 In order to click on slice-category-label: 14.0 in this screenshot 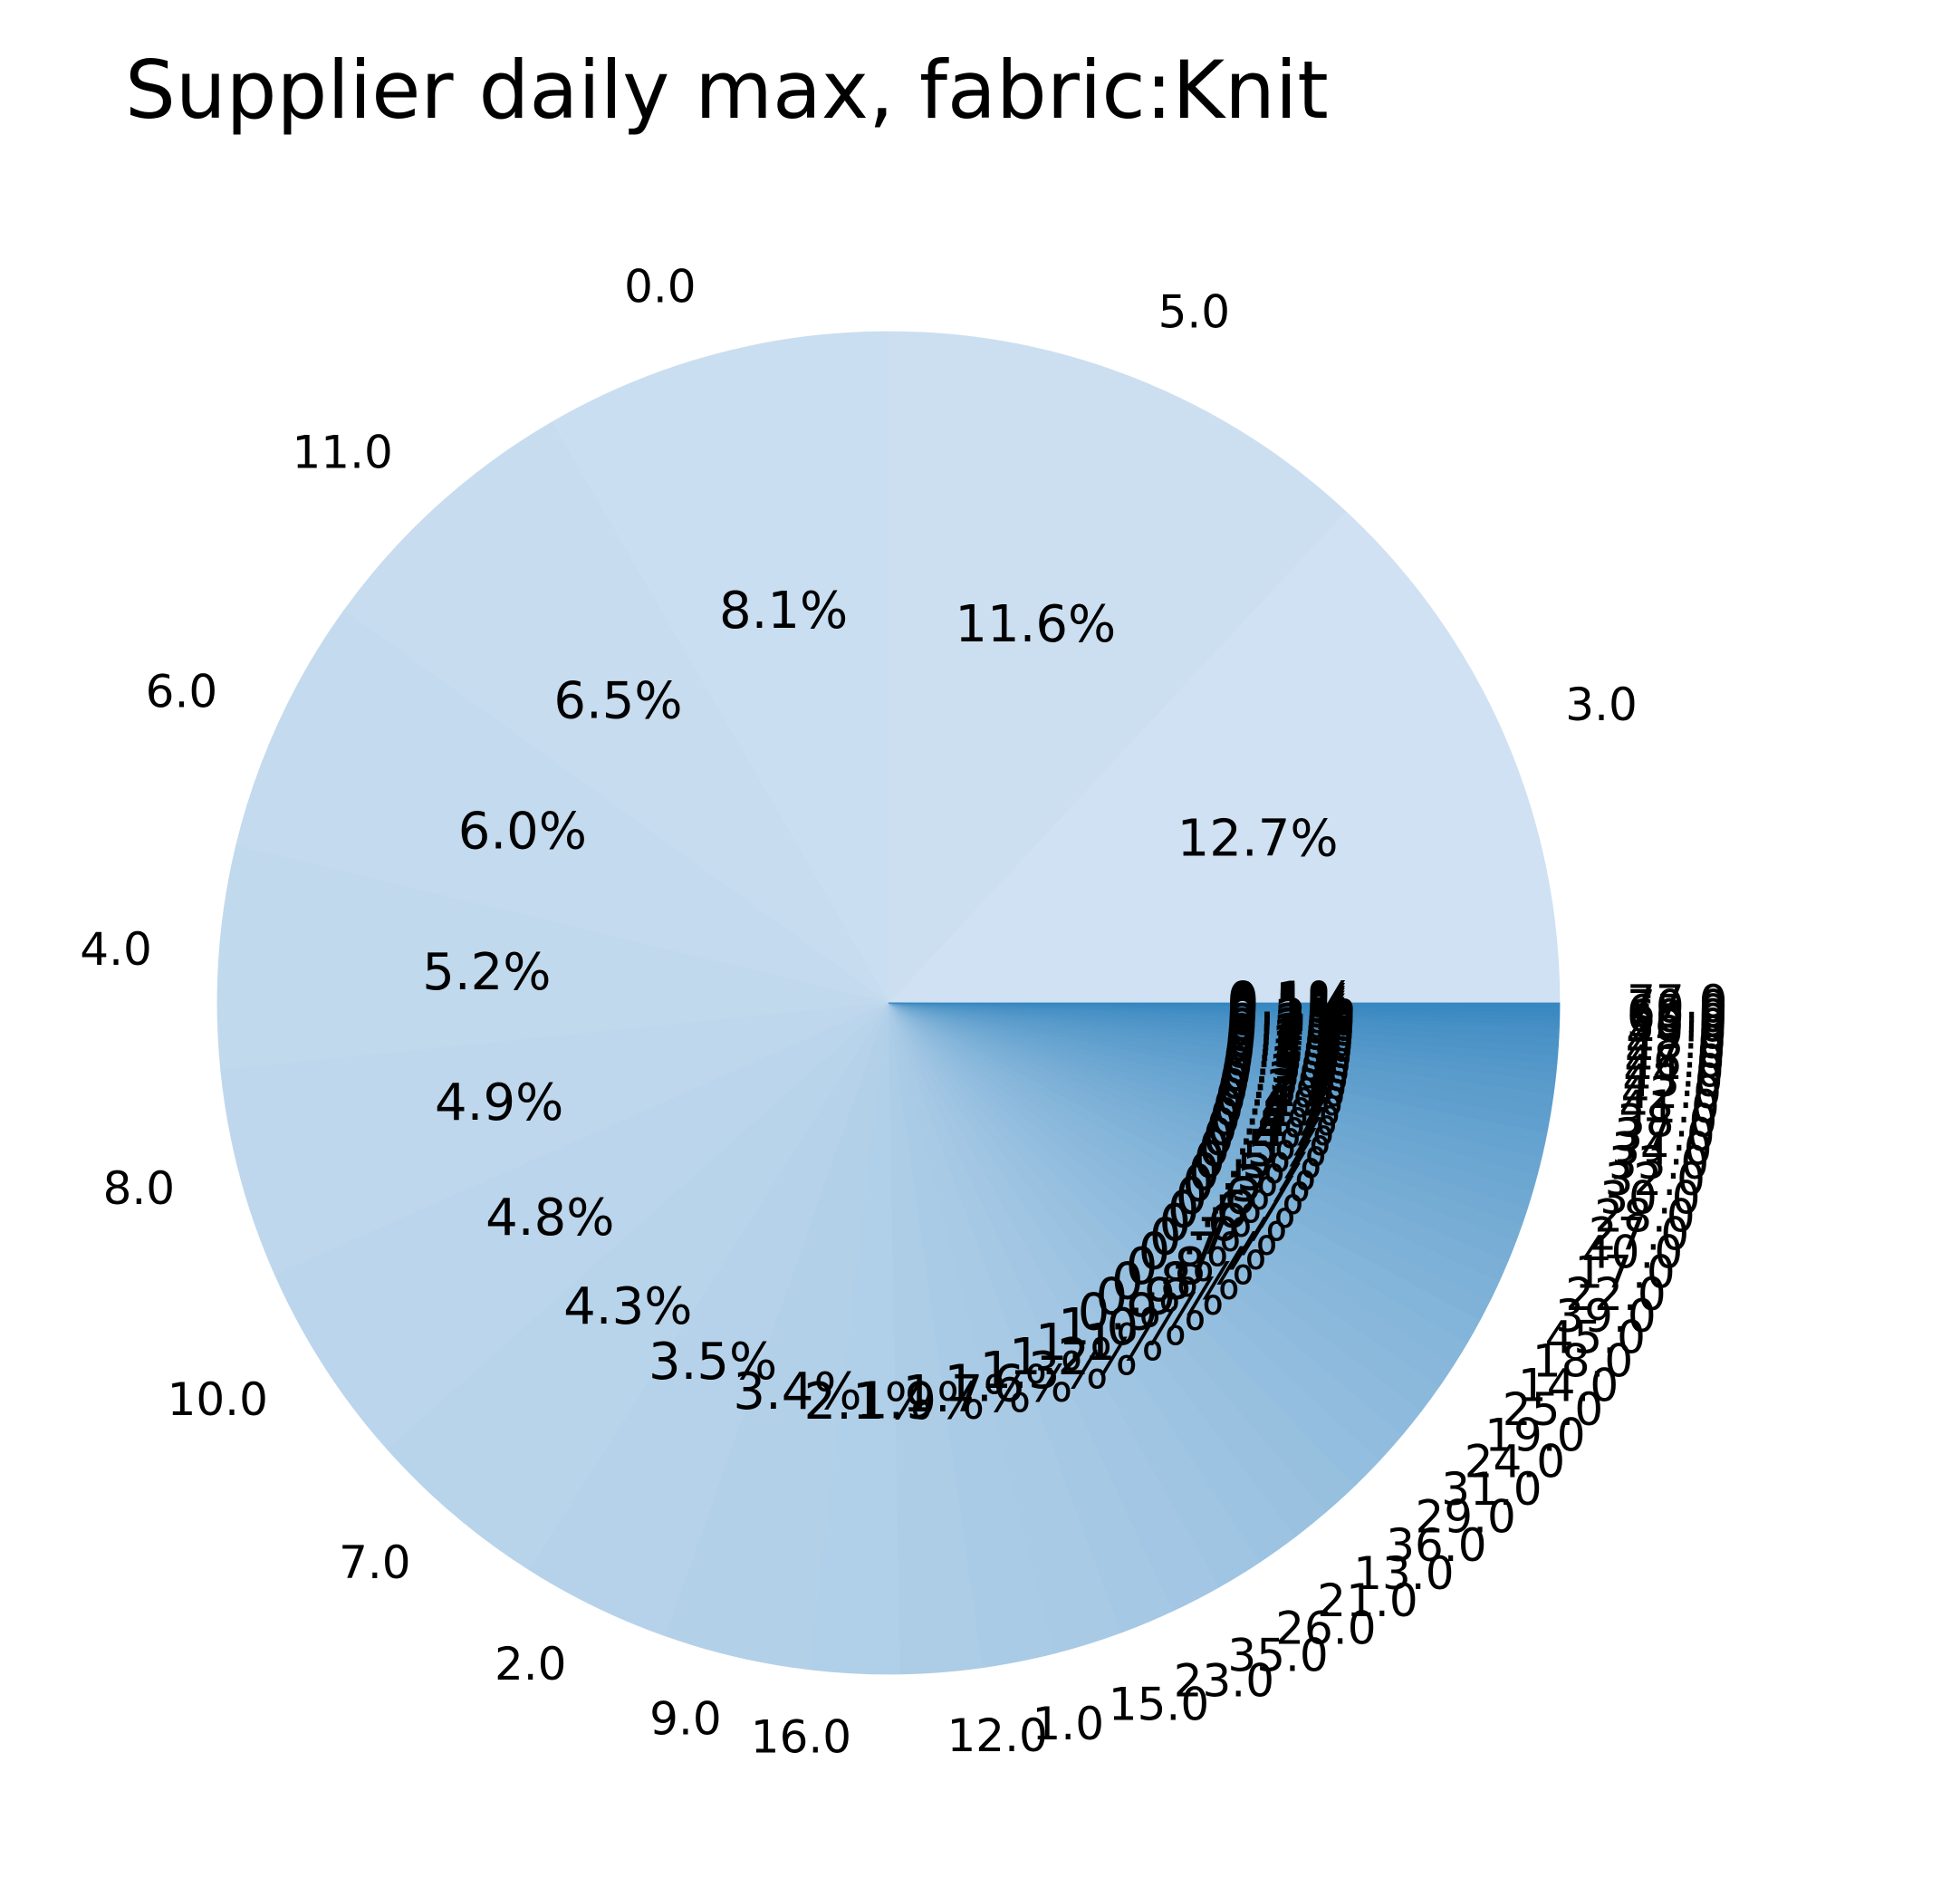, I will do `click(1568, 1386)`.